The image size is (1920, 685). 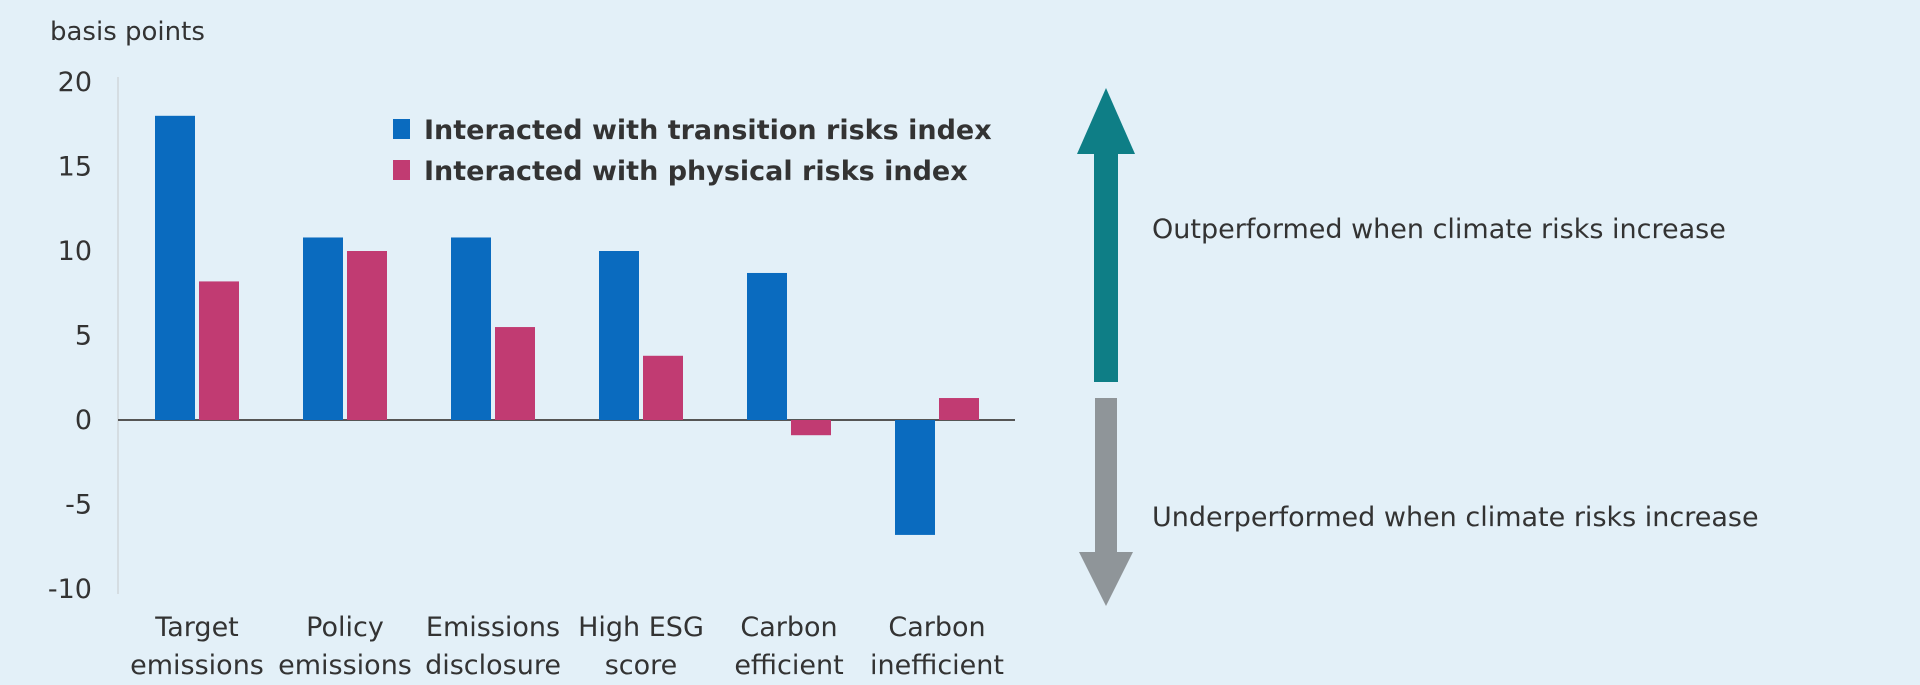 I want to click on category-label: disclosure, so click(x=493, y=665).